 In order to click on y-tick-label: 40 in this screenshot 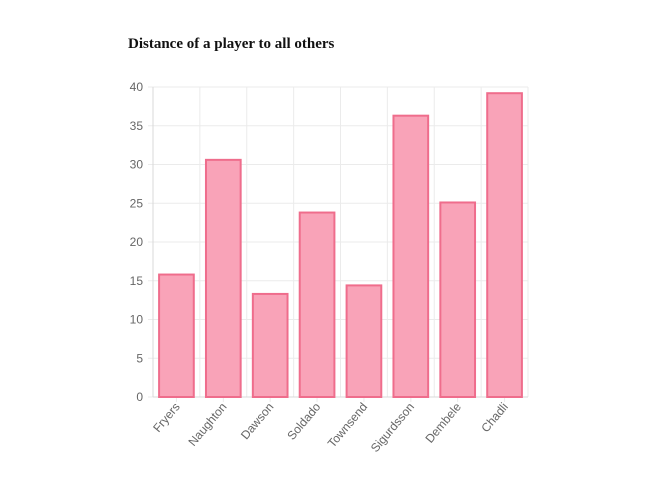, I will do `click(137, 87)`.